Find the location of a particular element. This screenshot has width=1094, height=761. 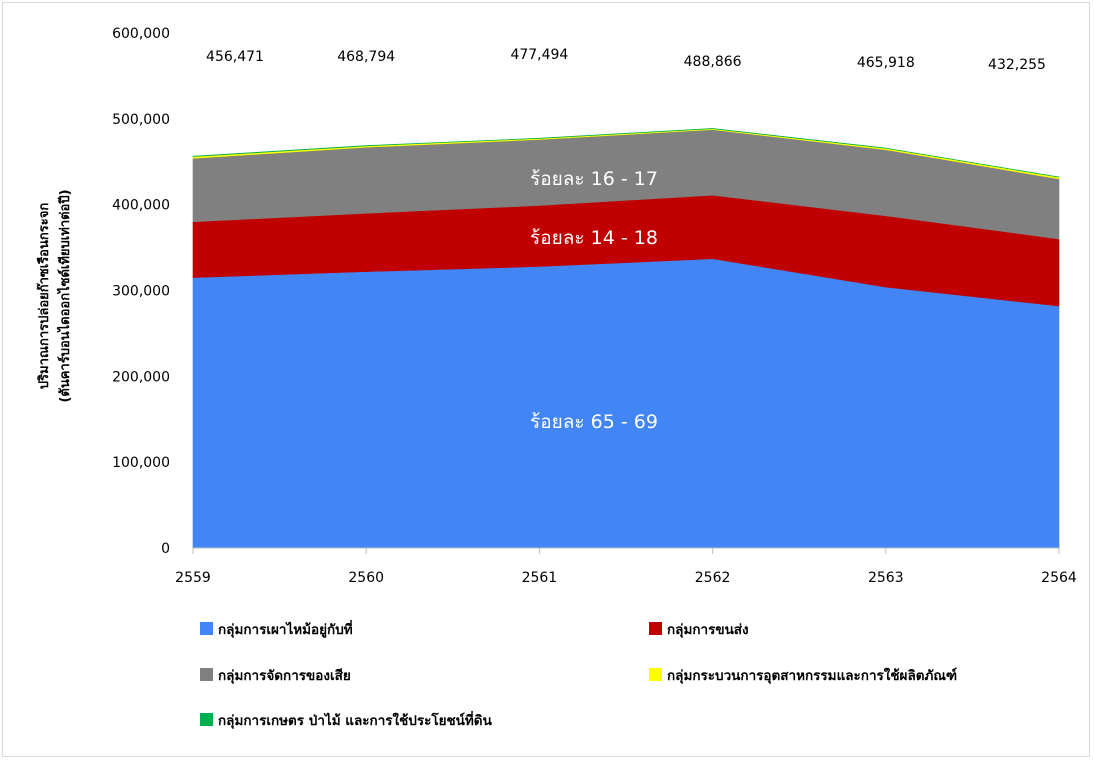

y-tick-label-1: 100,000 is located at coordinates (141, 463).